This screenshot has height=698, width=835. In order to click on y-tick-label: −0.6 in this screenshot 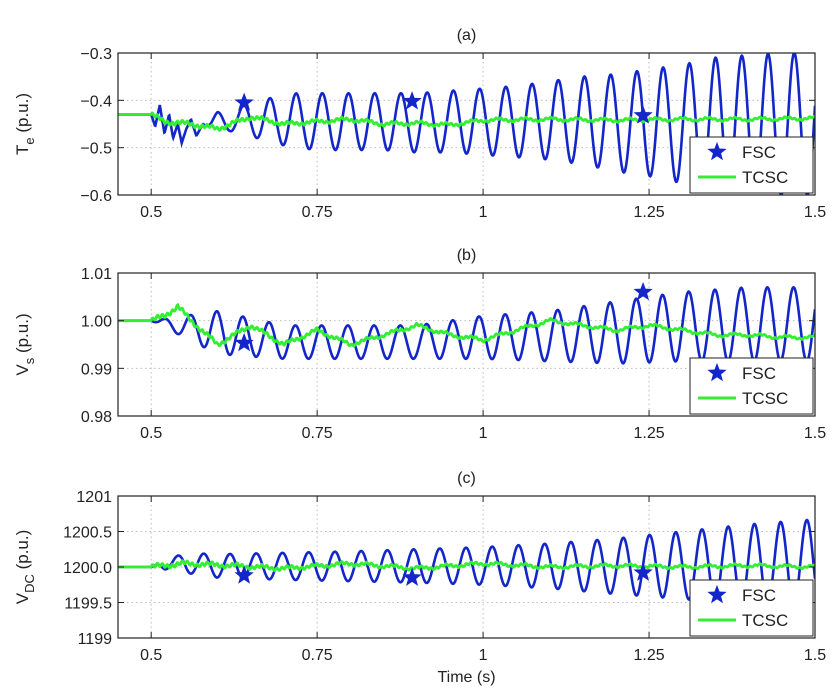, I will do `click(96, 196)`.